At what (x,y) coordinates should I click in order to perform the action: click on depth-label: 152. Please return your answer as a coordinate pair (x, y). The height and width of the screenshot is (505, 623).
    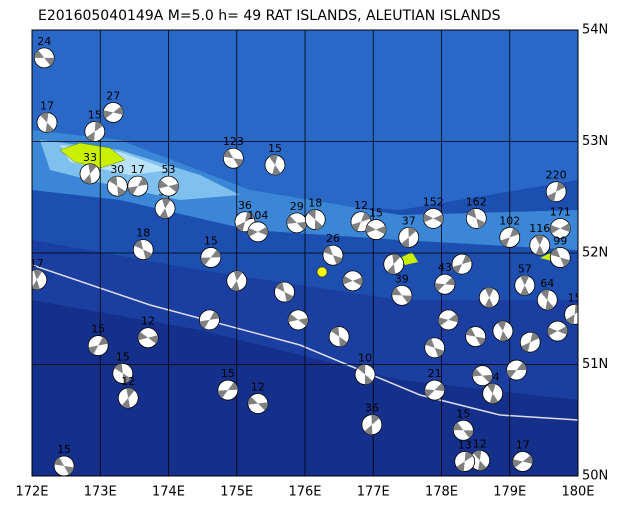
    Looking at the image, I should click on (433, 201).